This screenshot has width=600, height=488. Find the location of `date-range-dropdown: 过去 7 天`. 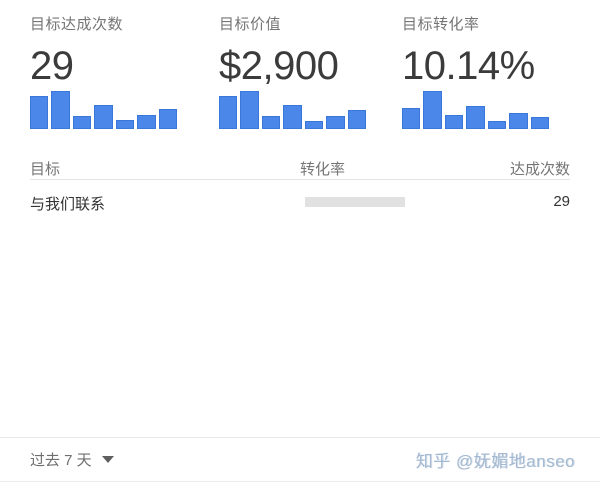

date-range-dropdown: 过去 7 天 is located at coordinates (72, 459).